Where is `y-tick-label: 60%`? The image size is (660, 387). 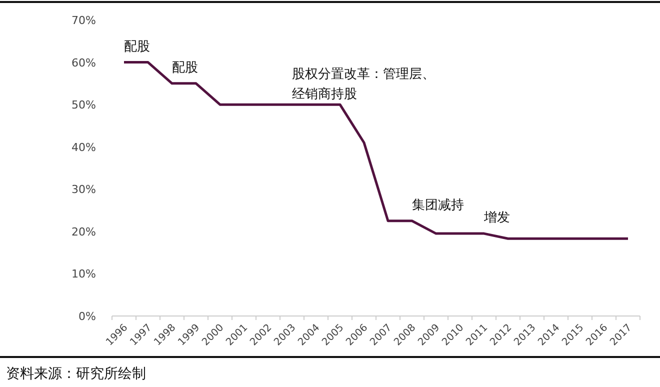 y-tick-label: 60% is located at coordinates (84, 63).